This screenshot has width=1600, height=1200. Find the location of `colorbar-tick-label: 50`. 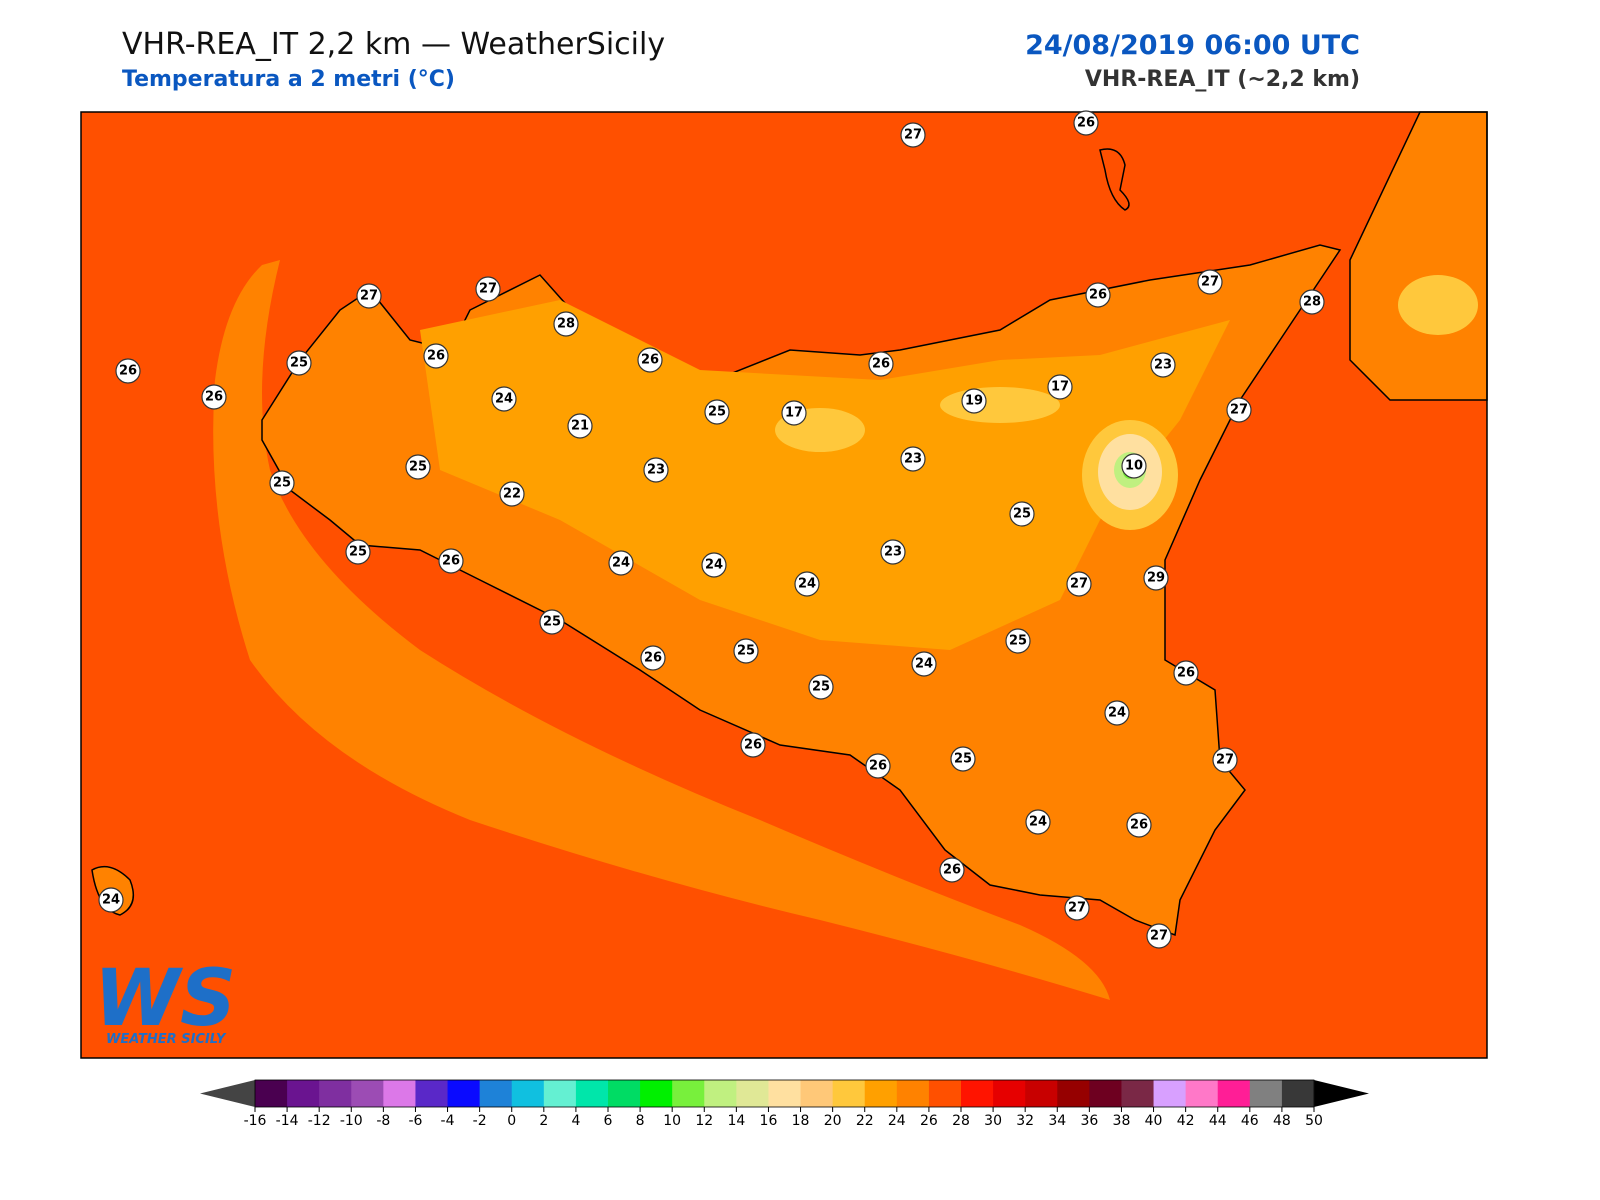

colorbar-tick-label: 50 is located at coordinates (1314, 1121).